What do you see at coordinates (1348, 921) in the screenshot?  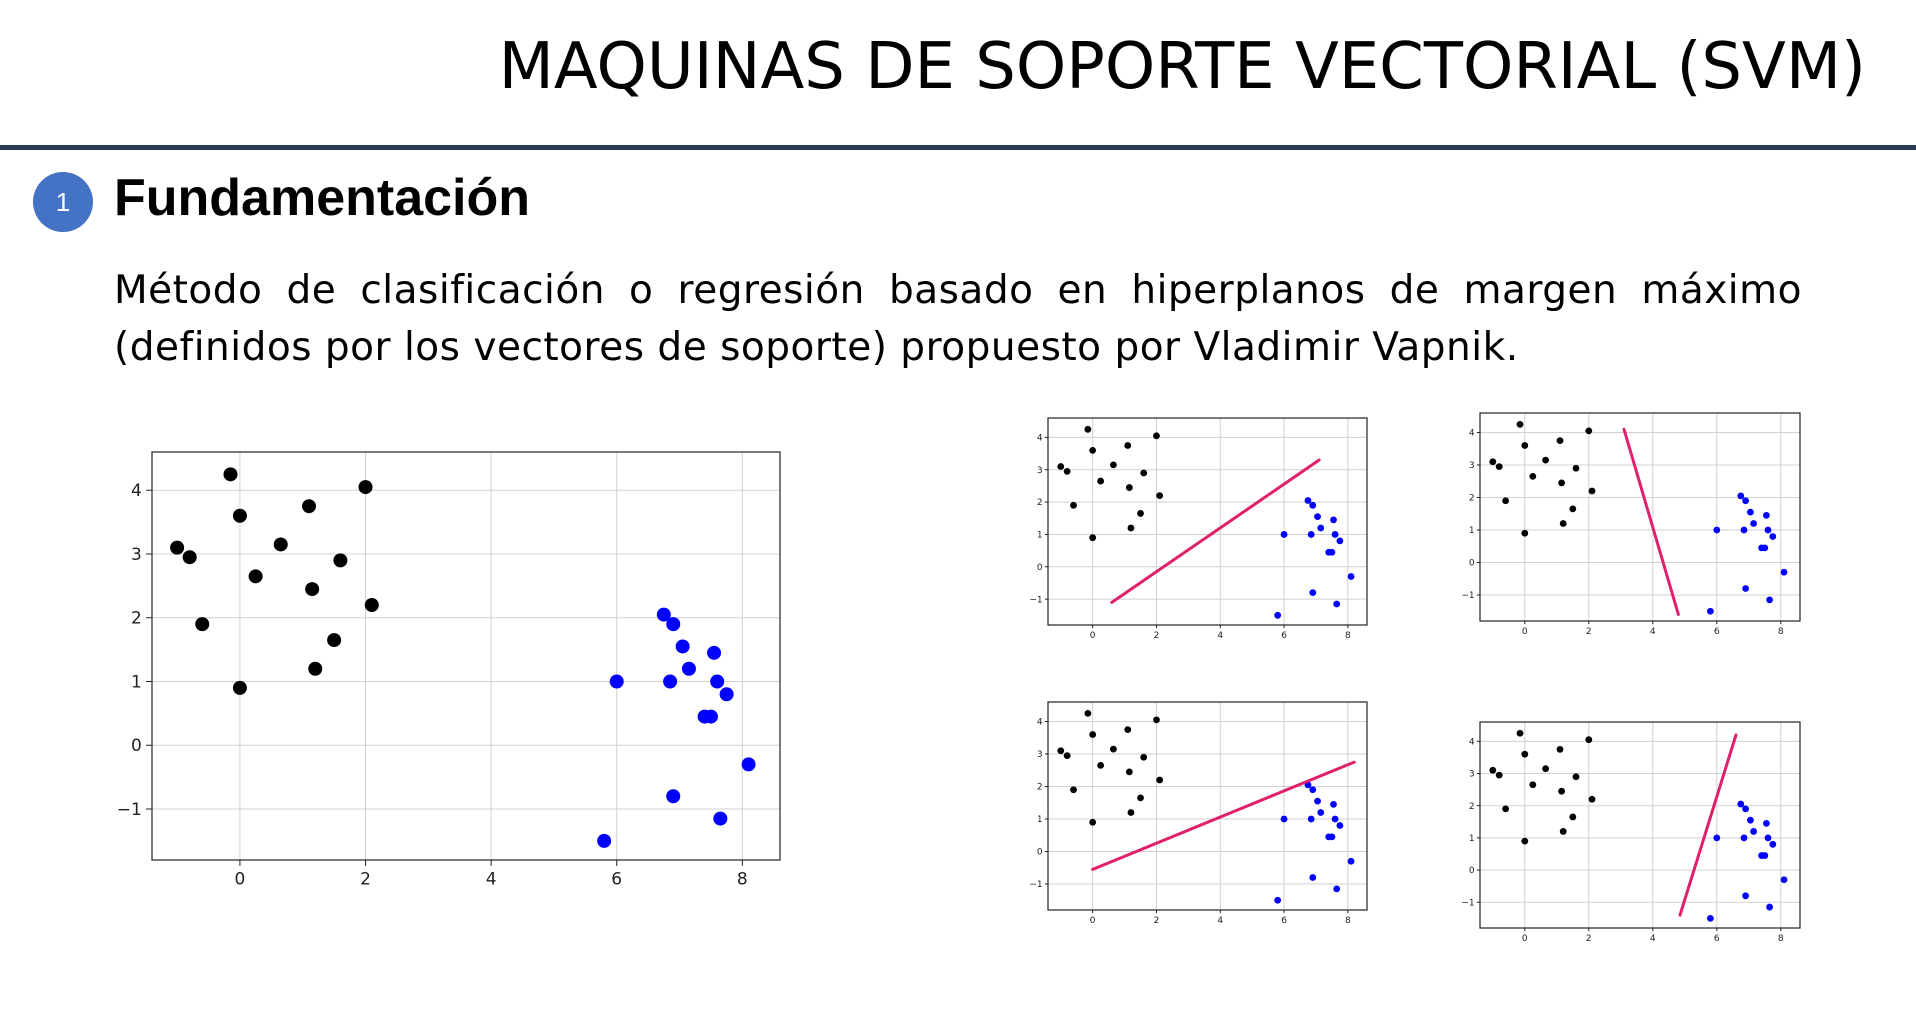 I see `x-tick-label: 8` at bounding box center [1348, 921].